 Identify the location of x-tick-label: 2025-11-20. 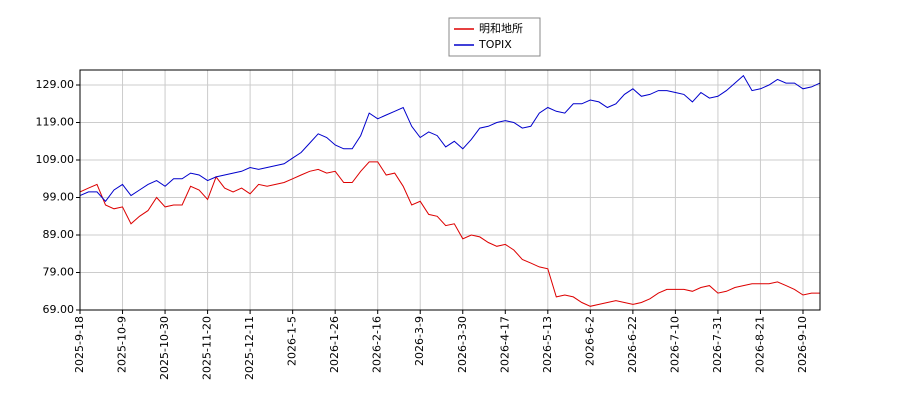
(207, 348).